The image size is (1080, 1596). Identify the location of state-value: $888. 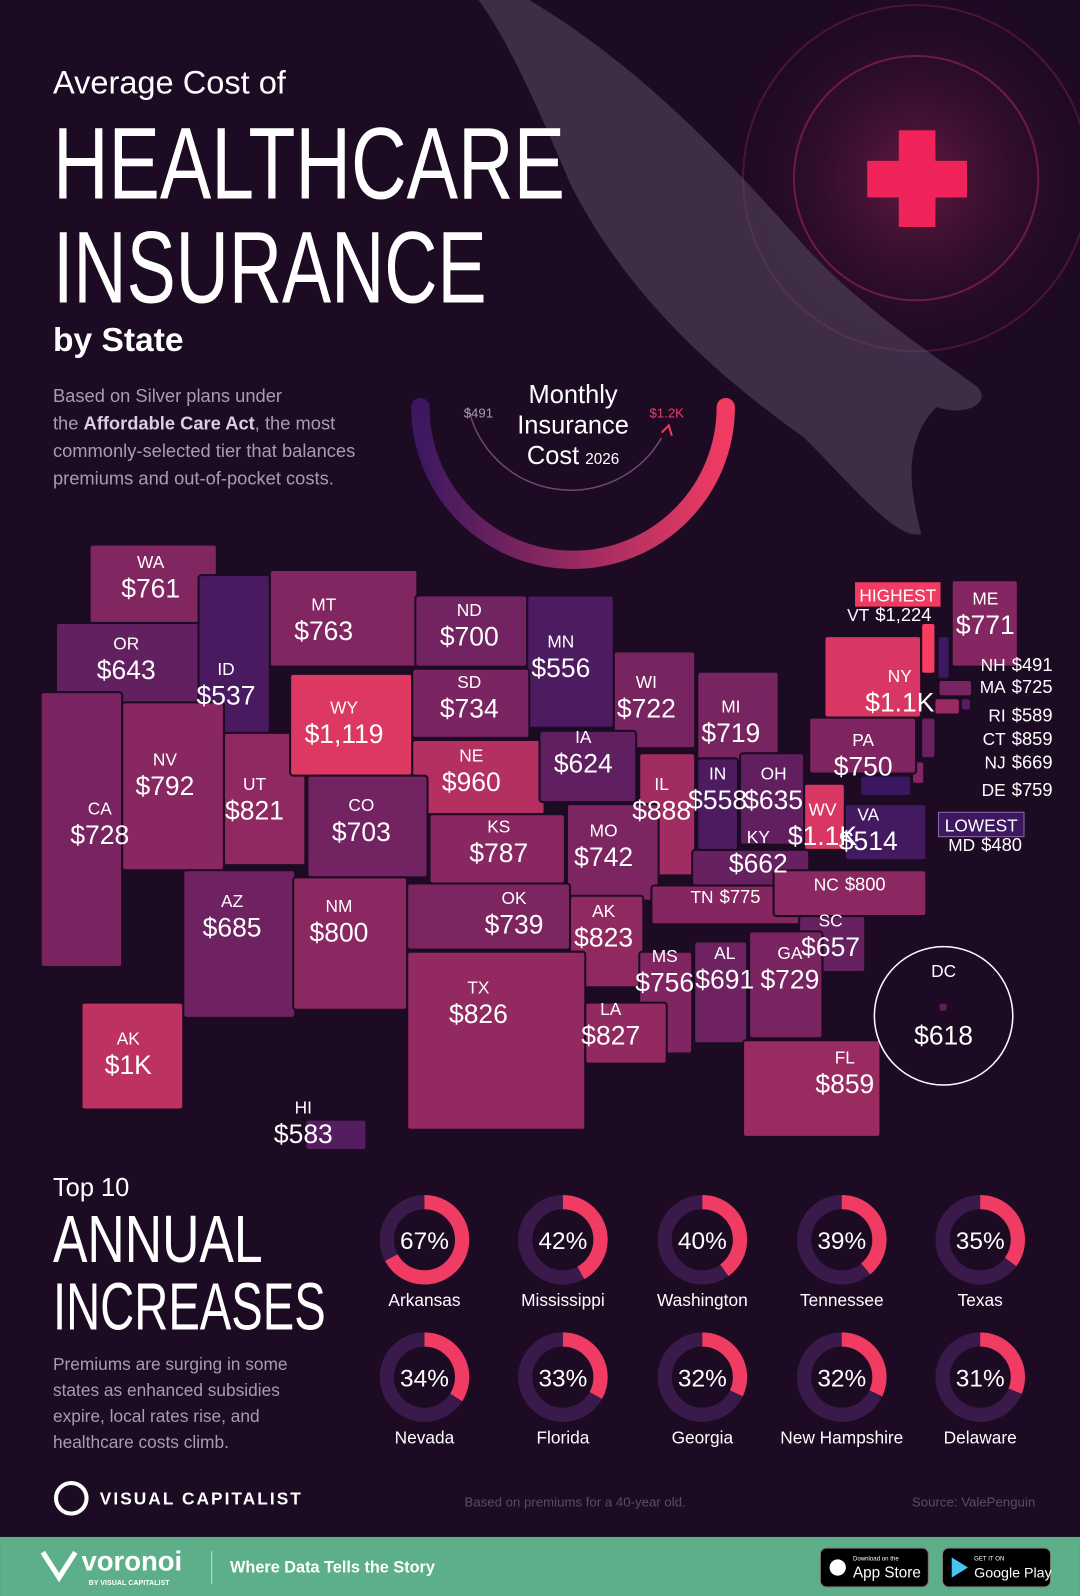
(661, 810).